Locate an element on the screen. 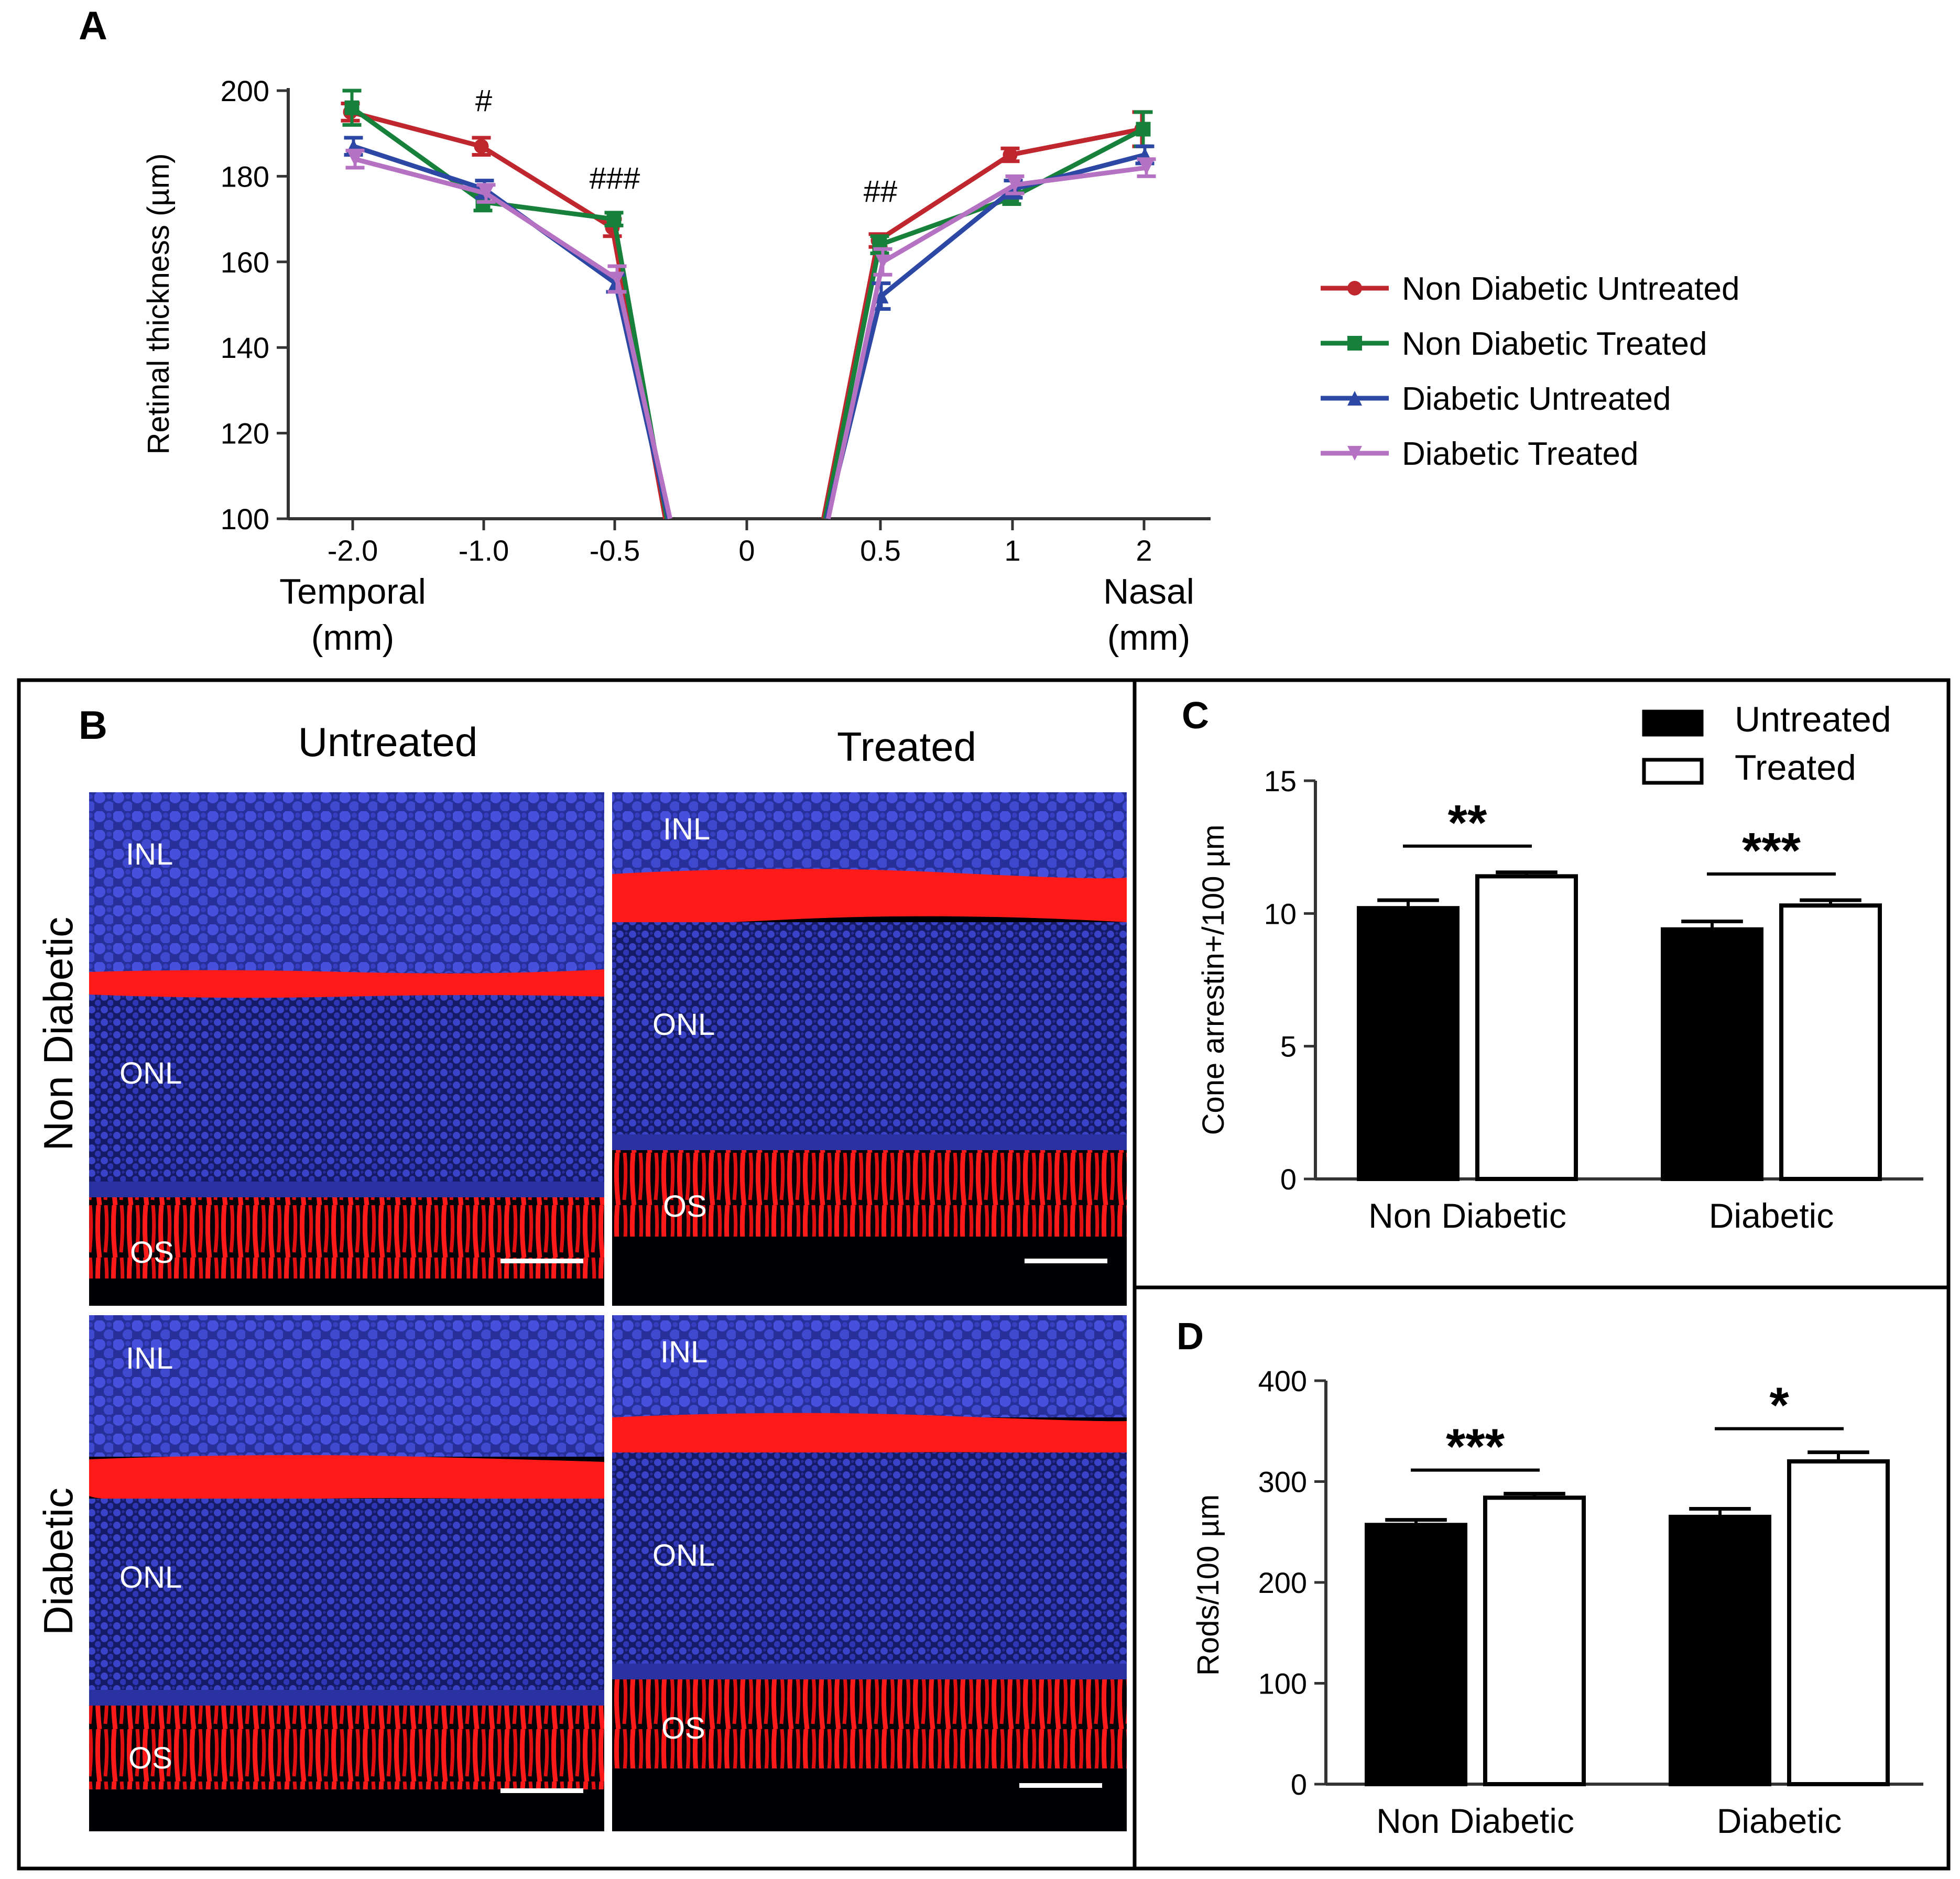  y-tick-label: 300 is located at coordinates (1282, 1482).